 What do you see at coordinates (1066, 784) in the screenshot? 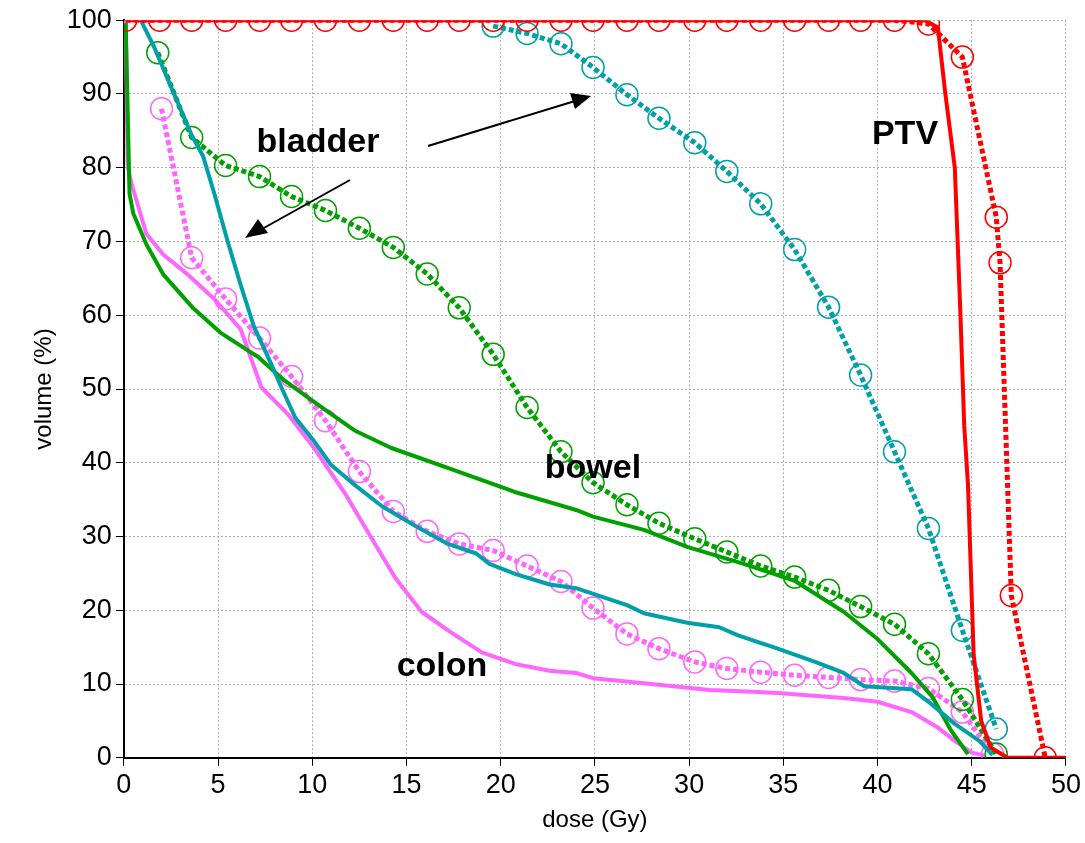
I see `x-tick-label: 50` at bounding box center [1066, 784].